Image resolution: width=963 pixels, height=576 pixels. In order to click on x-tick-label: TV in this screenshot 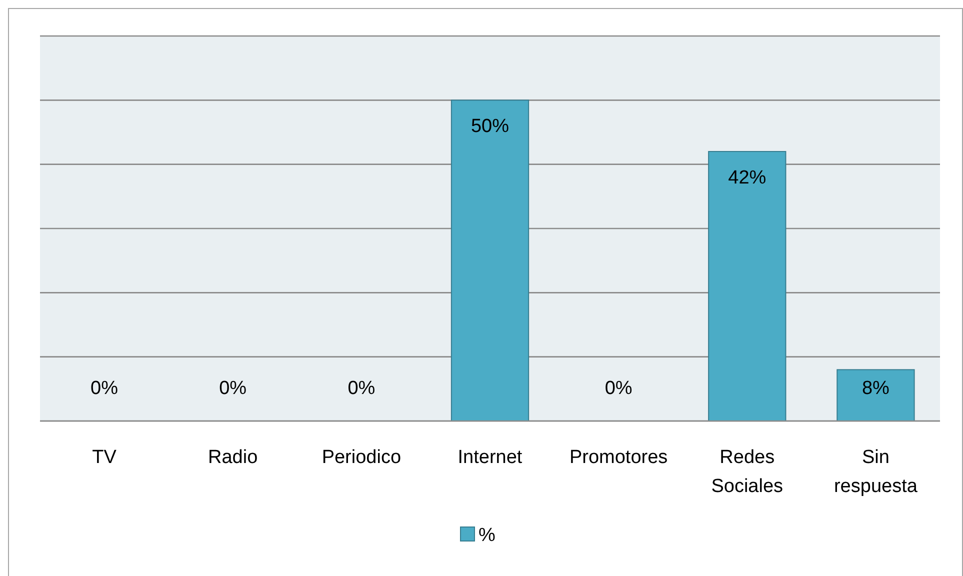, I will do `click(104, 457)`.